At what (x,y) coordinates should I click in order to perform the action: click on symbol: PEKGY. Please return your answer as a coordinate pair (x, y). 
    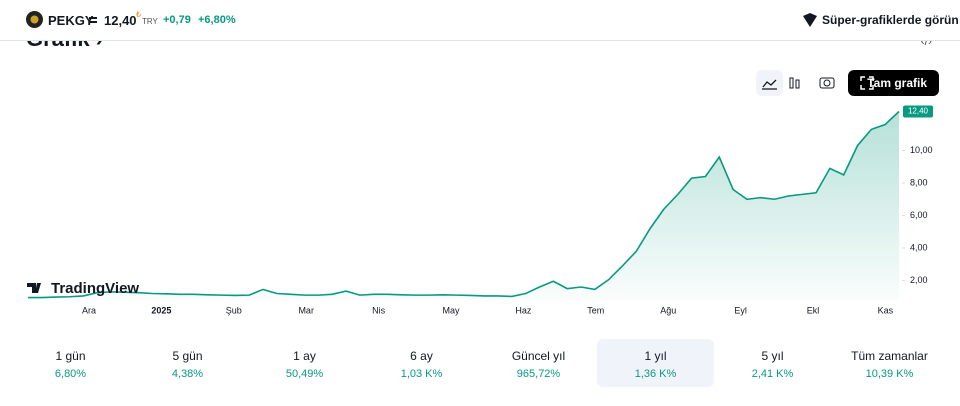
    Looking at the image, I should click on (71, 20).